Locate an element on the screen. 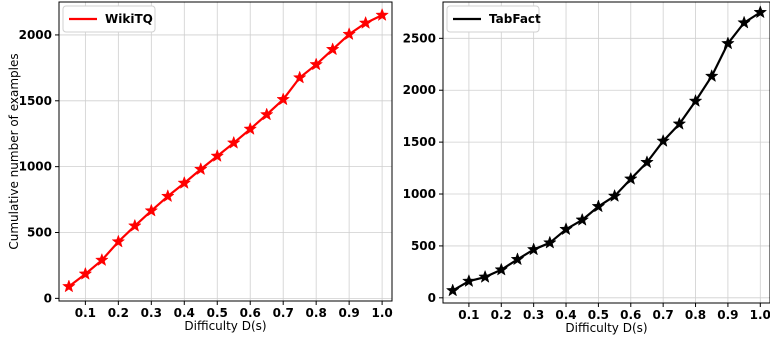 This screenshot has height=339, width=770. legend-label: TabFact is located at coordinates (515, 19).